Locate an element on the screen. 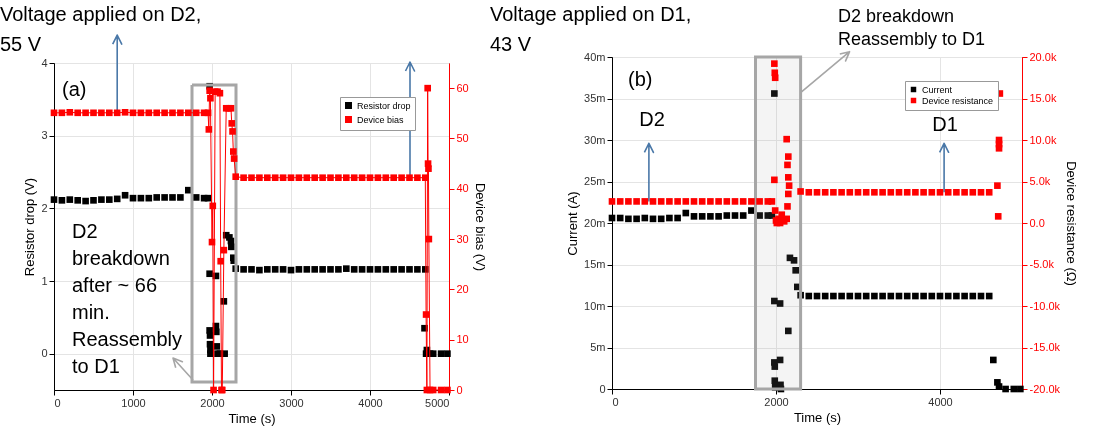  y-tick-label: 20m is located at coordinates (595, 222).